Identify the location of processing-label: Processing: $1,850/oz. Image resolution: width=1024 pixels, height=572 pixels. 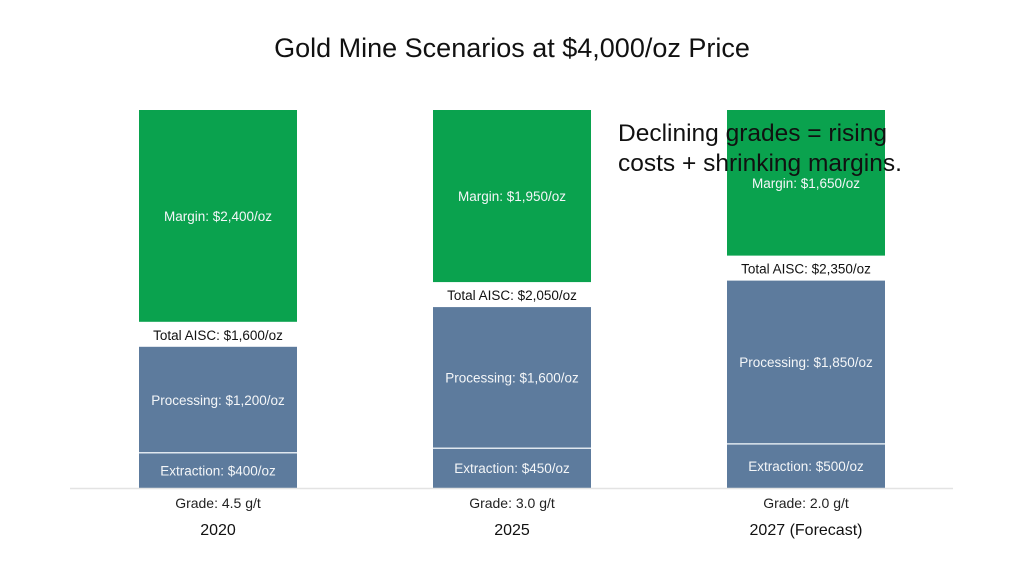
(806, 362).